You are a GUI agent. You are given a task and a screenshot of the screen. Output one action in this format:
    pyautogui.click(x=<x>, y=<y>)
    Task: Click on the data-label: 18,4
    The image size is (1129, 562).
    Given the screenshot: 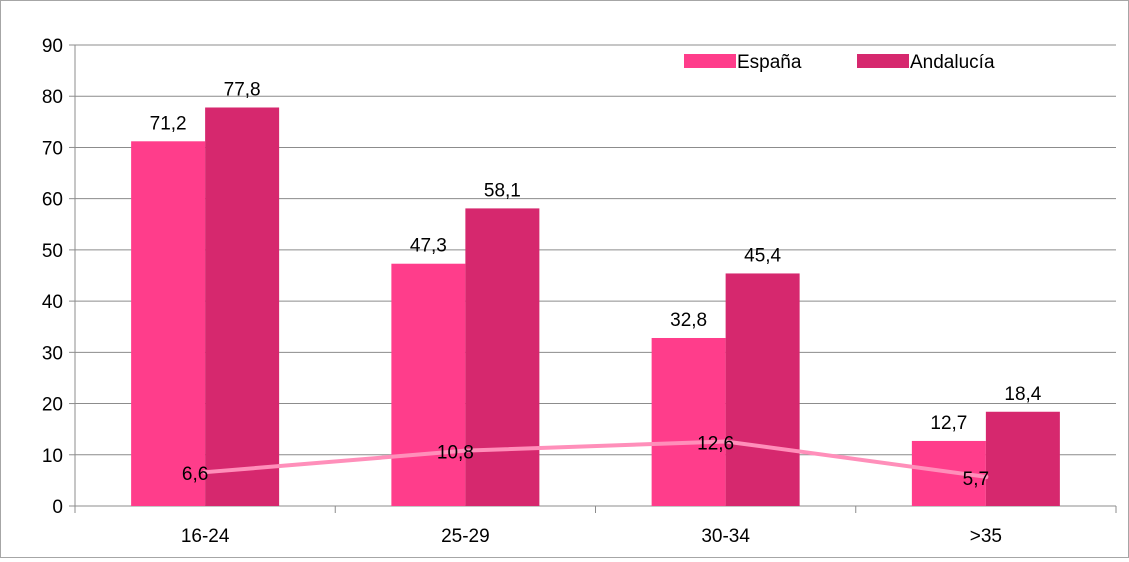 What is the action you would take?
    pyautogui.click(x=1022, y=394)
    